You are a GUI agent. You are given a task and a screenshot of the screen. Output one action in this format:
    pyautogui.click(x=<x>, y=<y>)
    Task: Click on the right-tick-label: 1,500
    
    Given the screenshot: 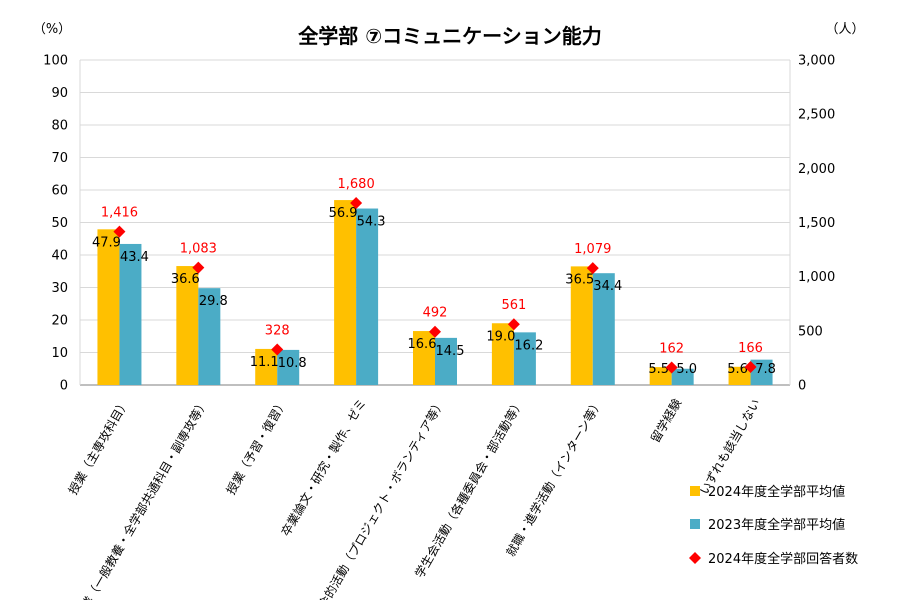 What is the action you would take?
    pyautogui.click(x=816, y=223)
    